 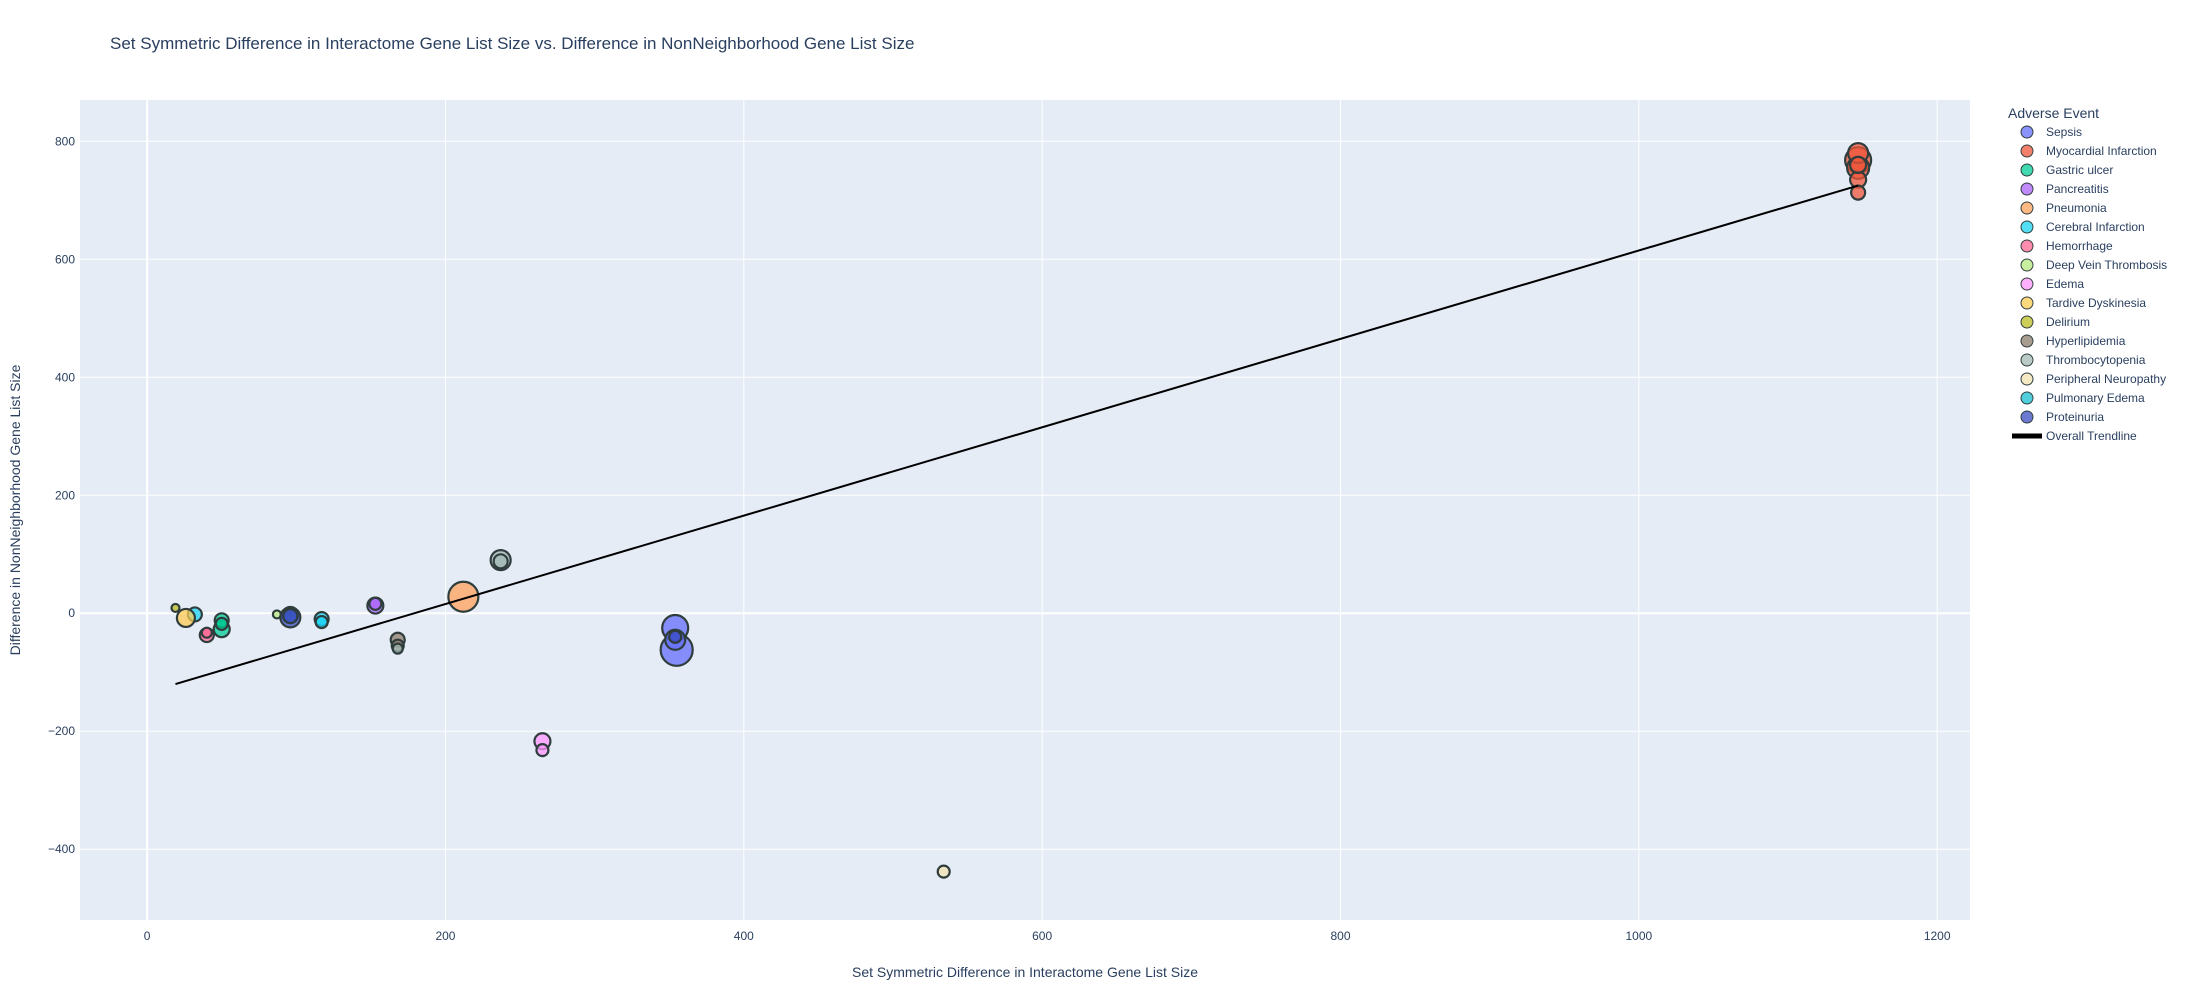 I want to click on legend-item-label: Thrombocytopenia, so click(x=2096, y=360).